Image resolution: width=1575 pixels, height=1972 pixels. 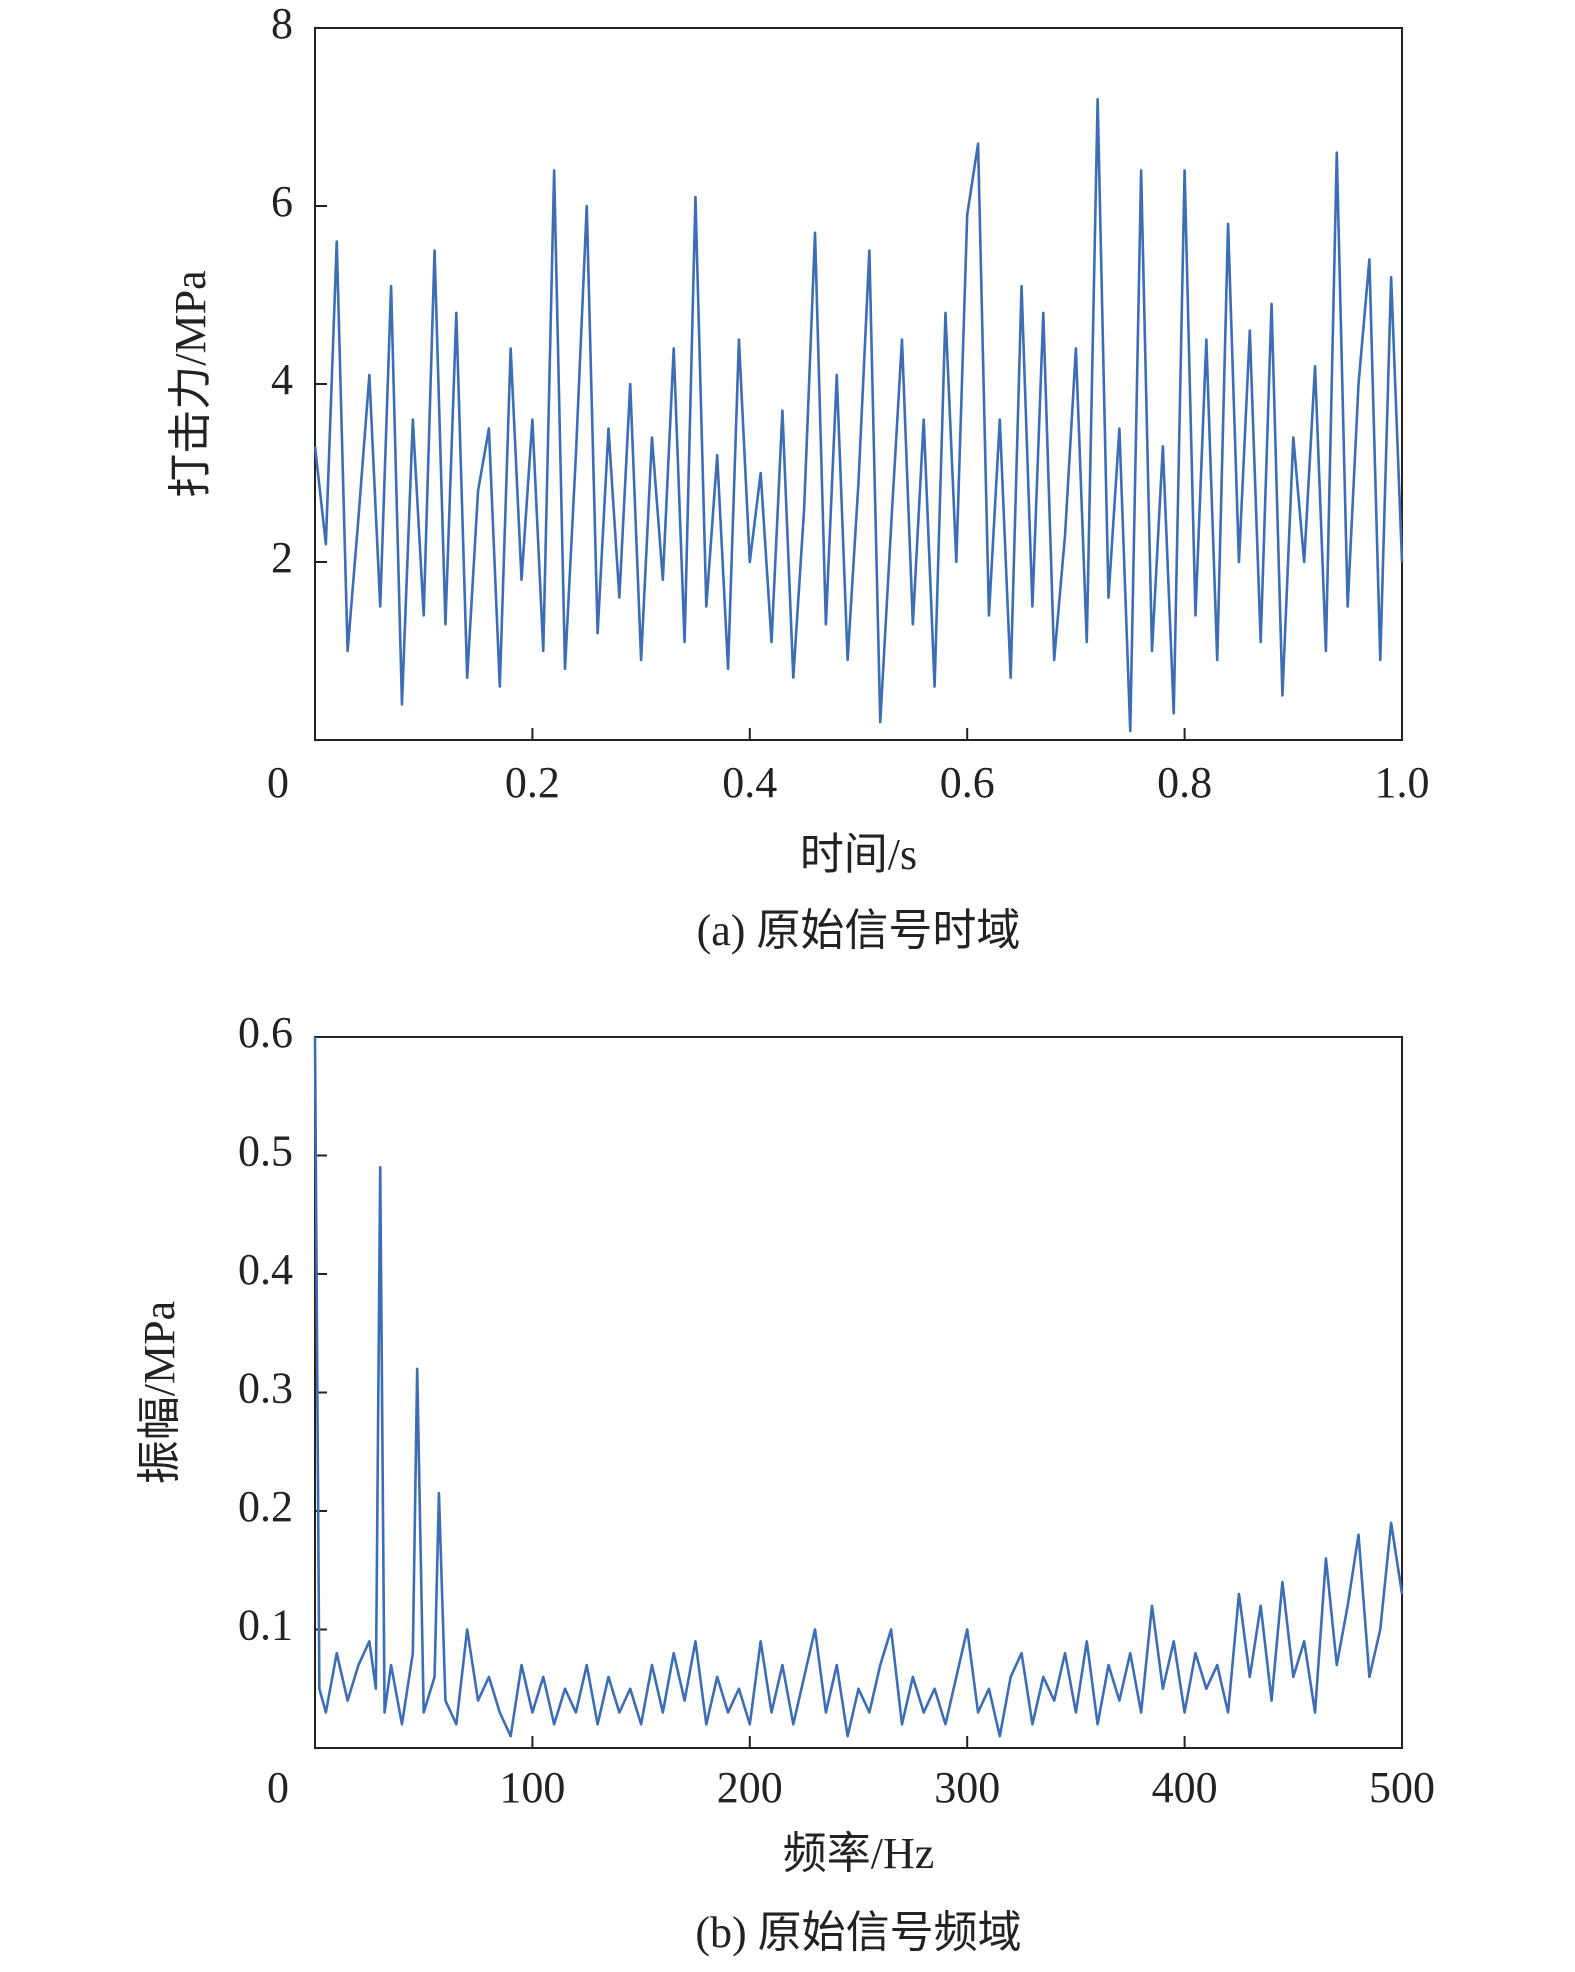 I want to click on x-tick-label: 200, so click(x=750, y=1787).